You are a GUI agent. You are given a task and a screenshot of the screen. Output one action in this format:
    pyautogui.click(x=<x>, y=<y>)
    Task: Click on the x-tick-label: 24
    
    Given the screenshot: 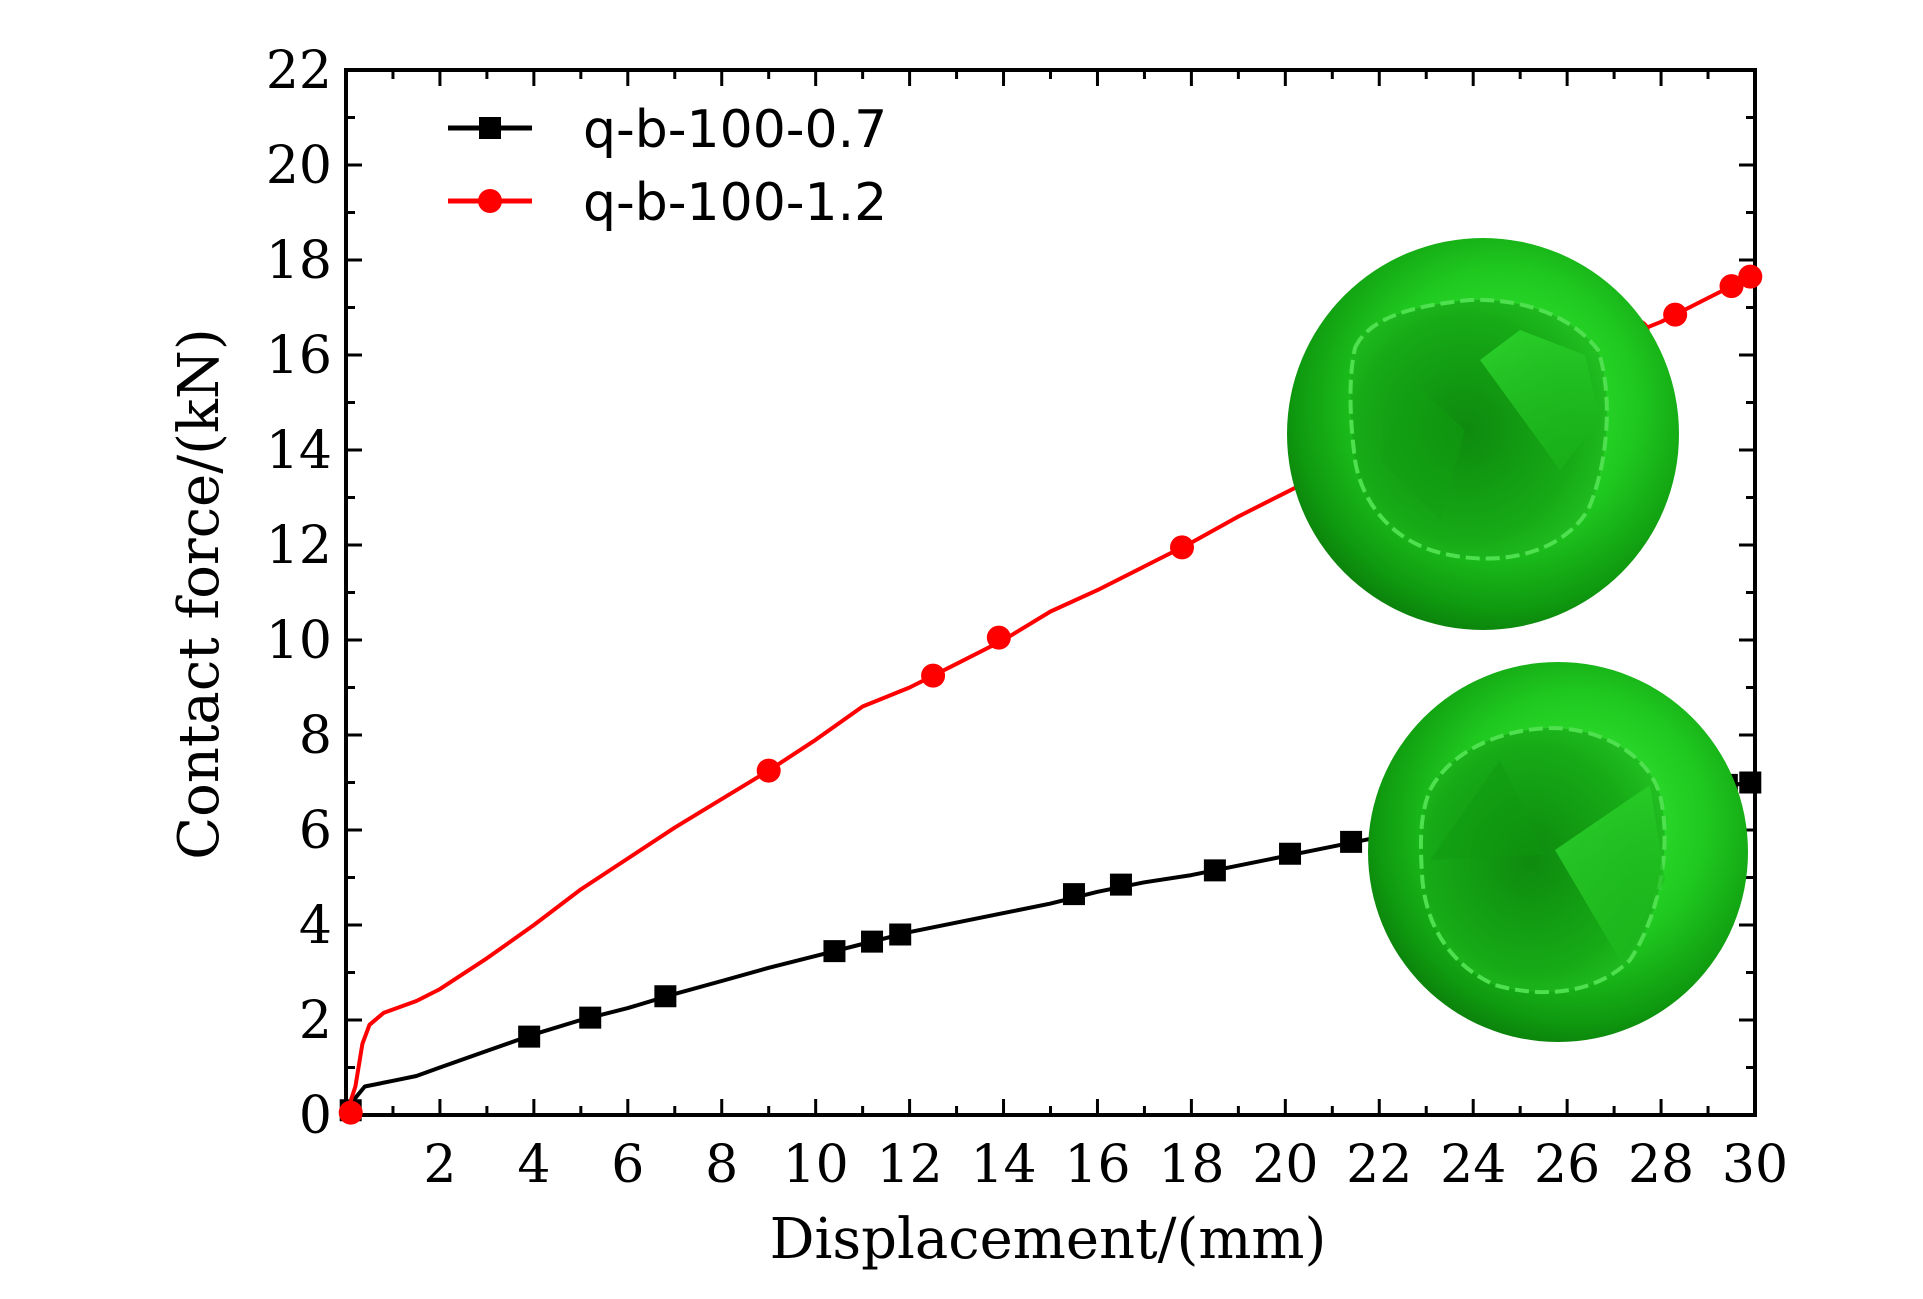 What is the action you would take?
    pyautogui.click(x=1473, y=1165)
    